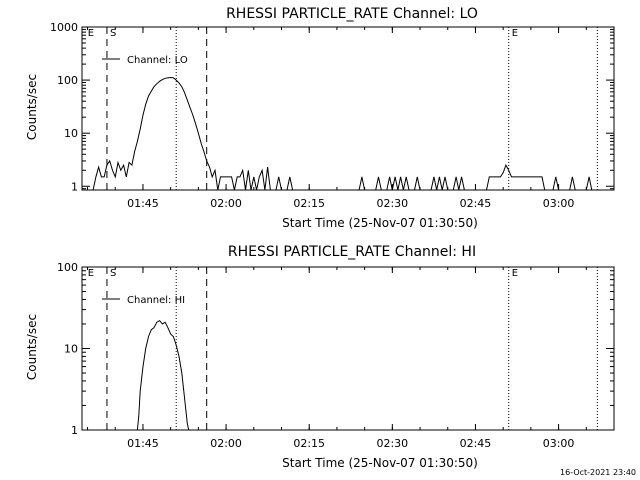  I want to click on chart-title: RHESSI PARTICLE_RATE Channel: HI, so click(352, 252).